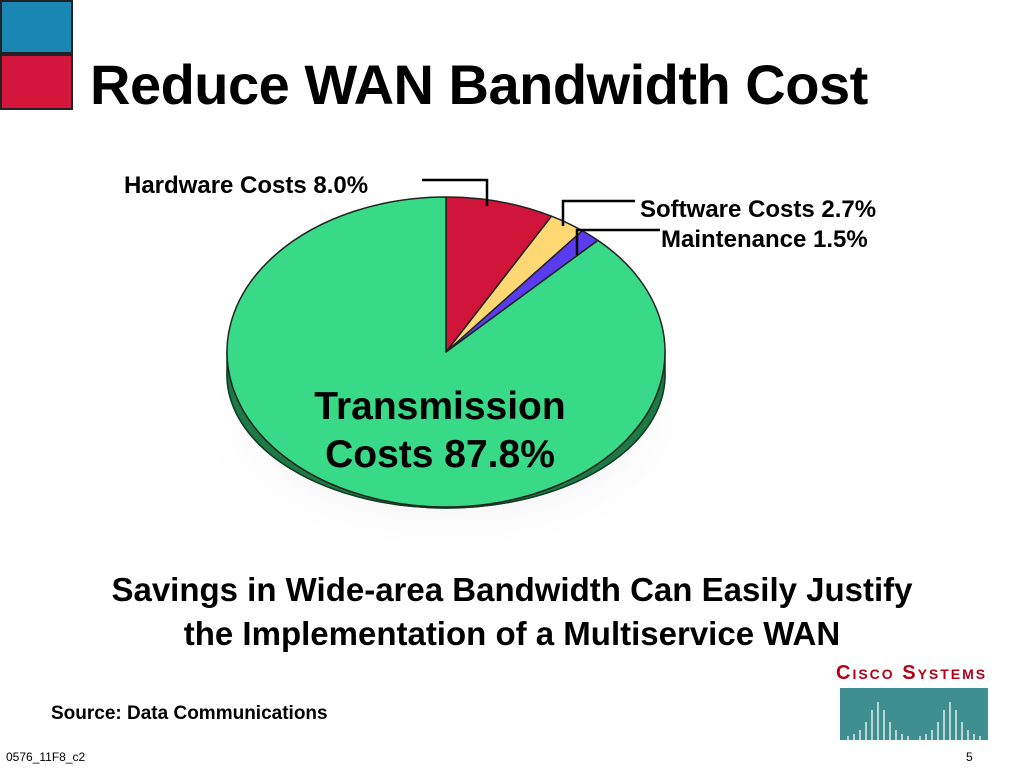 Image resolution: width=1024 pixels, height=768 pixels. What do you see at coordinates (189, 713) in the screenshot?
I see `source-note: Source: Data Communications` at bounding box center [189, 713].